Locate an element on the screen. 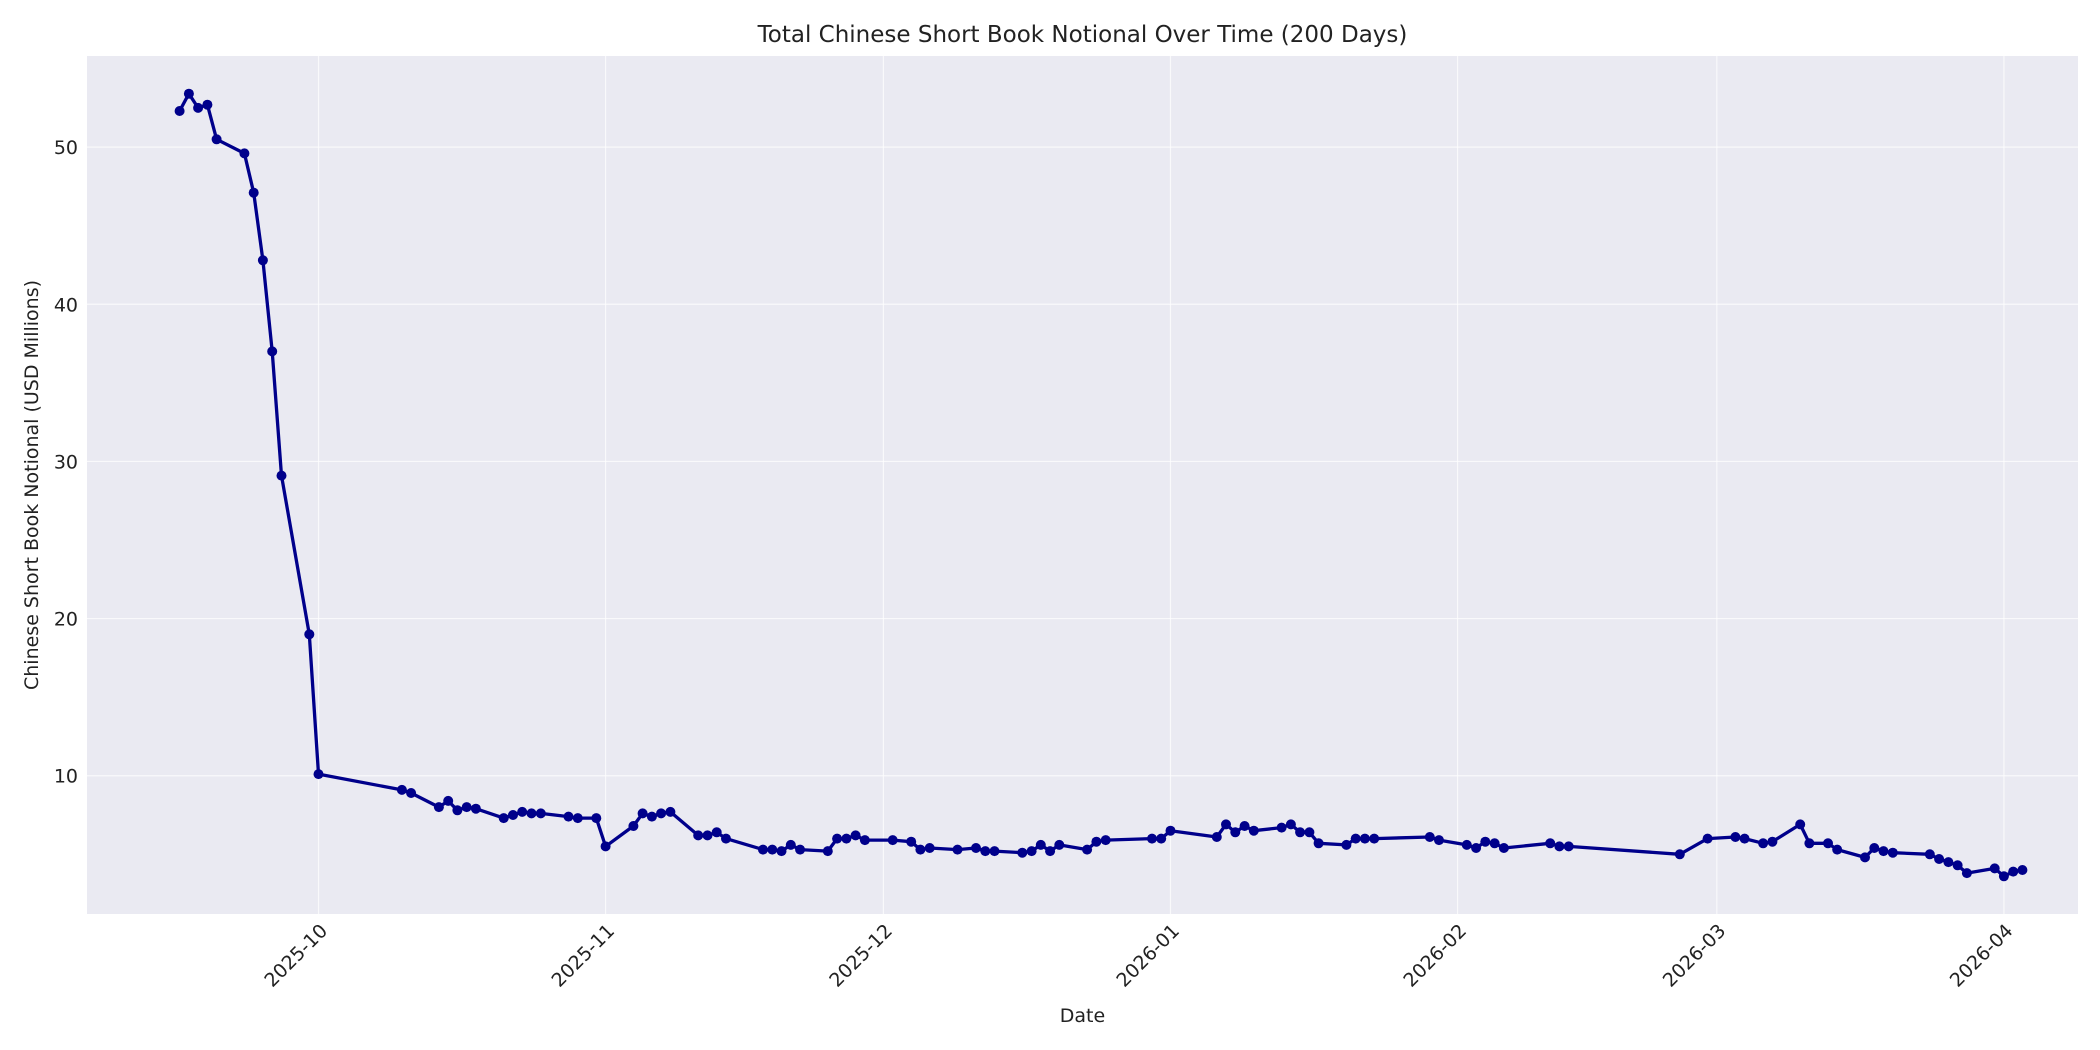 Image resolution: width=2100 pixels, height=1050 pixels. x-tick-label: 2025-11 is located at coordinates (583, 956).